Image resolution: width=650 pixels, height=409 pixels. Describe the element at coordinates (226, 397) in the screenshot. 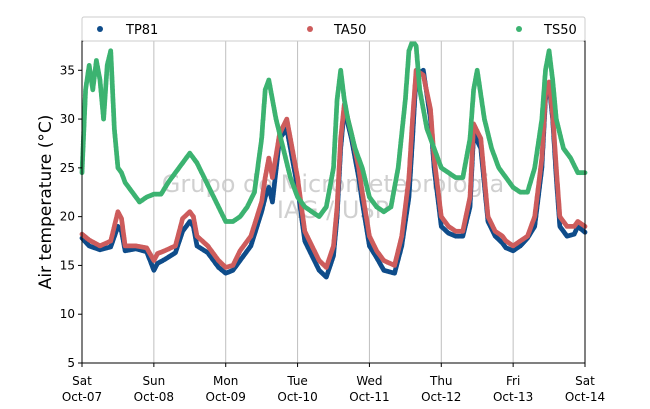

I see `x-tick-label-date: Oct-09` at that location.